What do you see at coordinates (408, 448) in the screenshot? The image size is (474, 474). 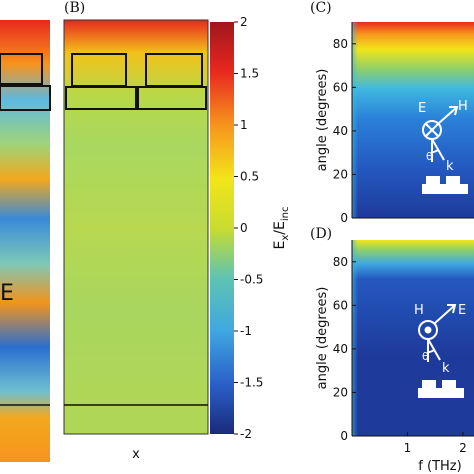 I see `panel-d-xtick-label: 1` at bounding box center [408, 448].